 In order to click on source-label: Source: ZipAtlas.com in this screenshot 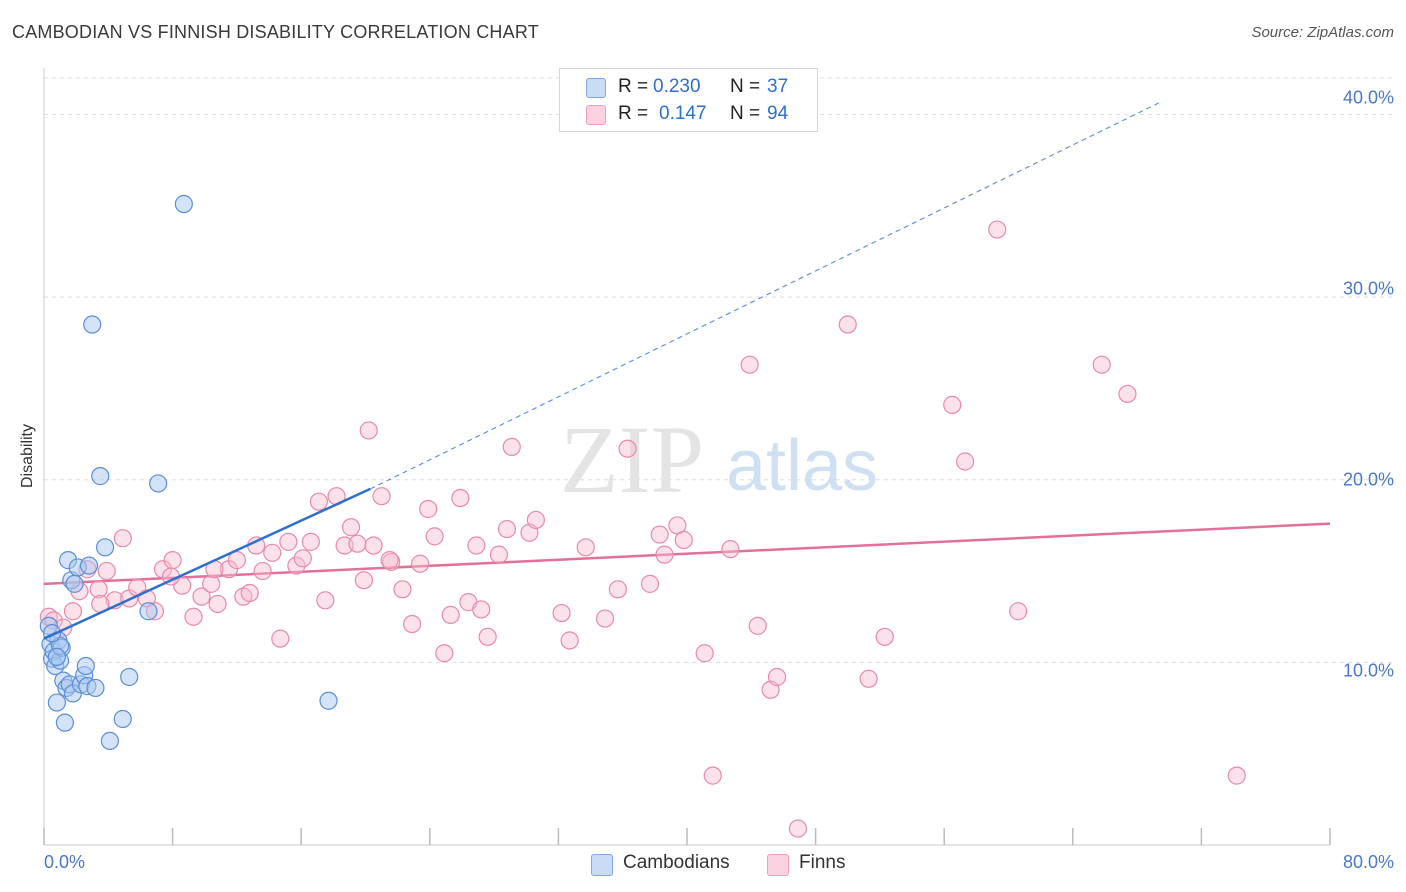, I will do `click(1322, 32)`.